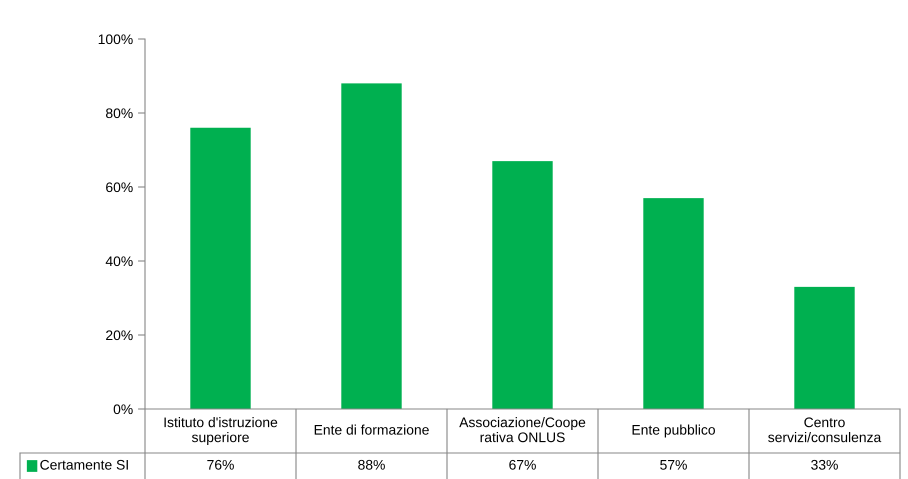 The width and height of the screenshot is (908, 479). Describe the element at coordinates (220, 465) in the screenshot. I see `data-label: 76%` at that location.